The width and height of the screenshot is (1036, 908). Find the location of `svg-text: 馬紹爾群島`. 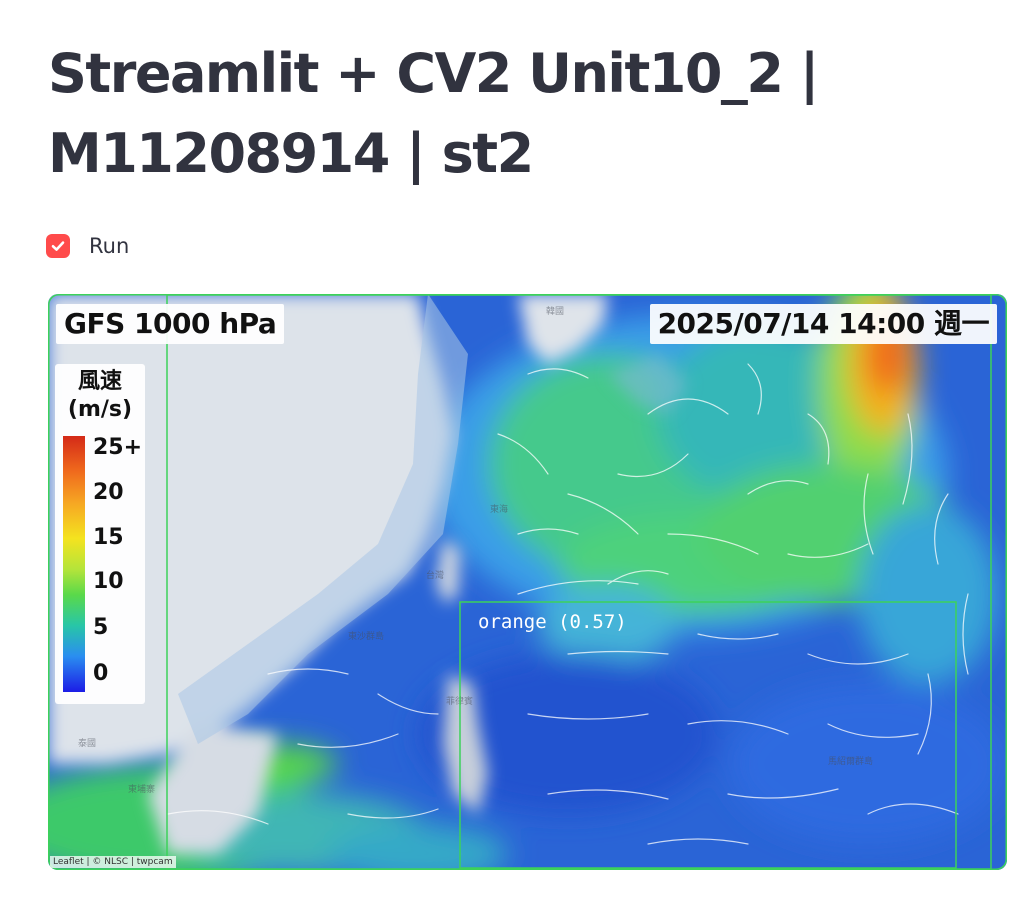

svg-text: 馬紹爾群島 is located at coordinates (850, 761).